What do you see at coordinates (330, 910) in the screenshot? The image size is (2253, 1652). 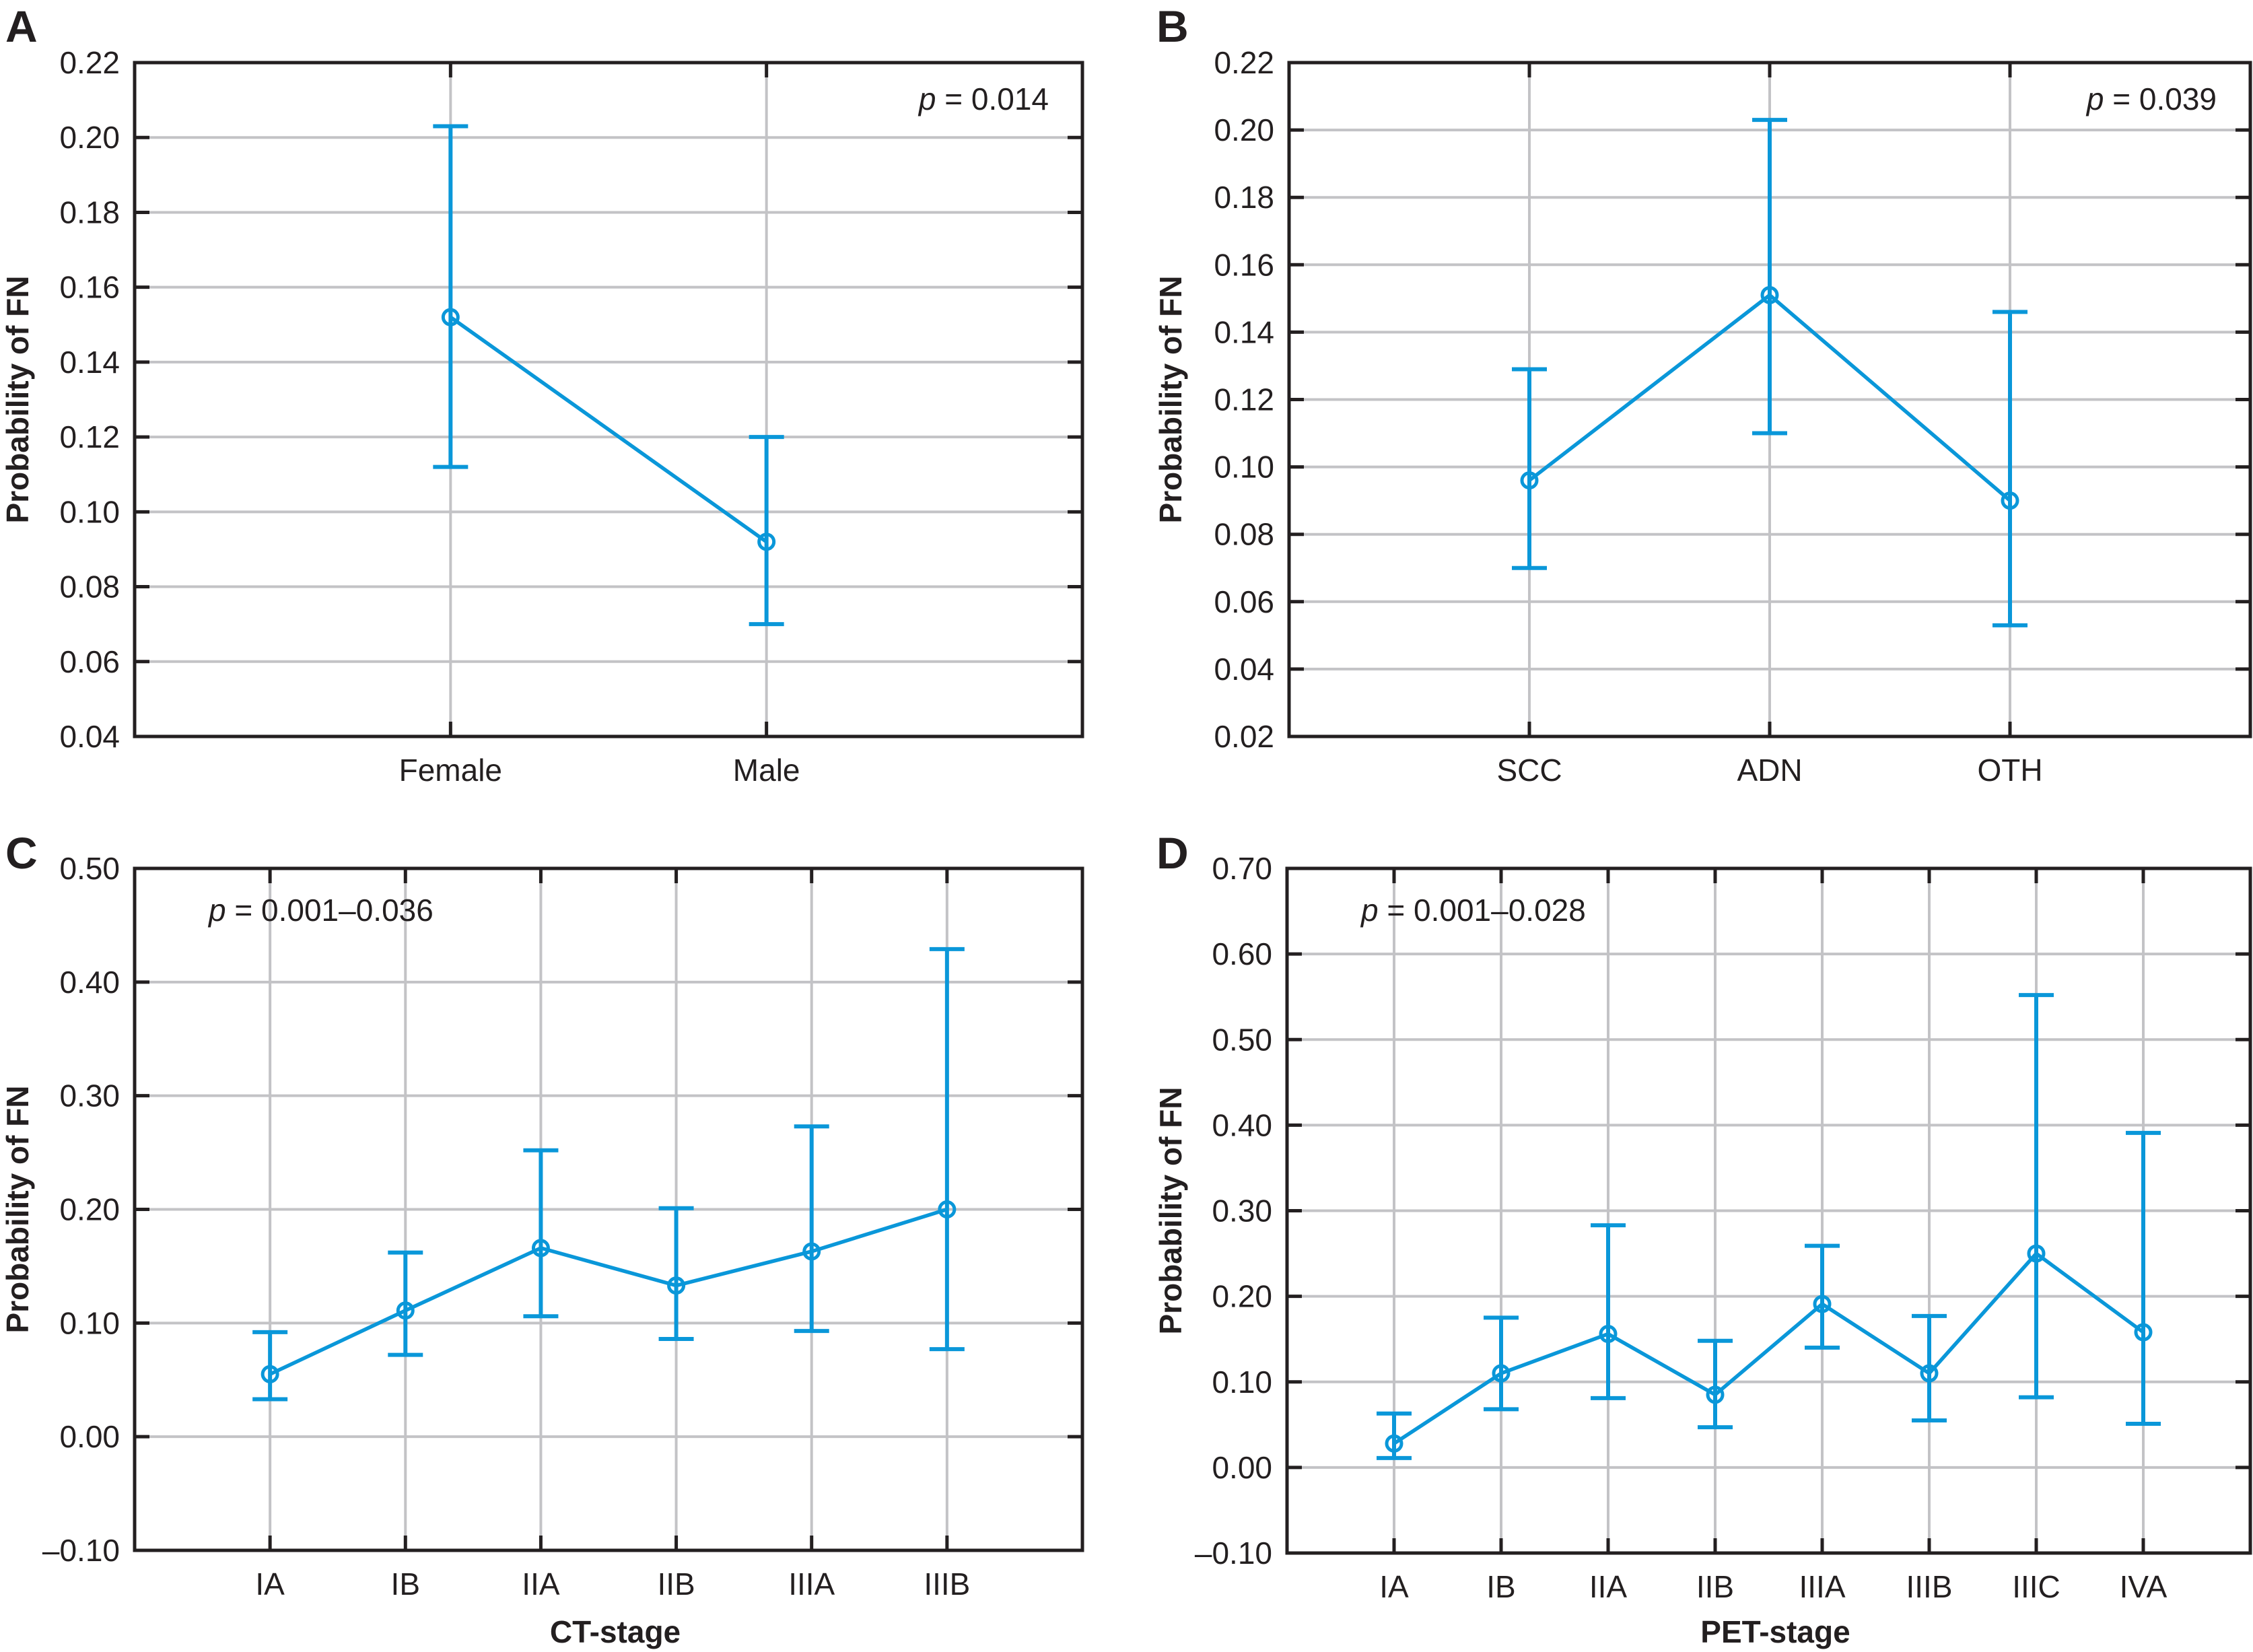 I see `p-value: = 0.001–0.036` at bounding box center [330, 910].